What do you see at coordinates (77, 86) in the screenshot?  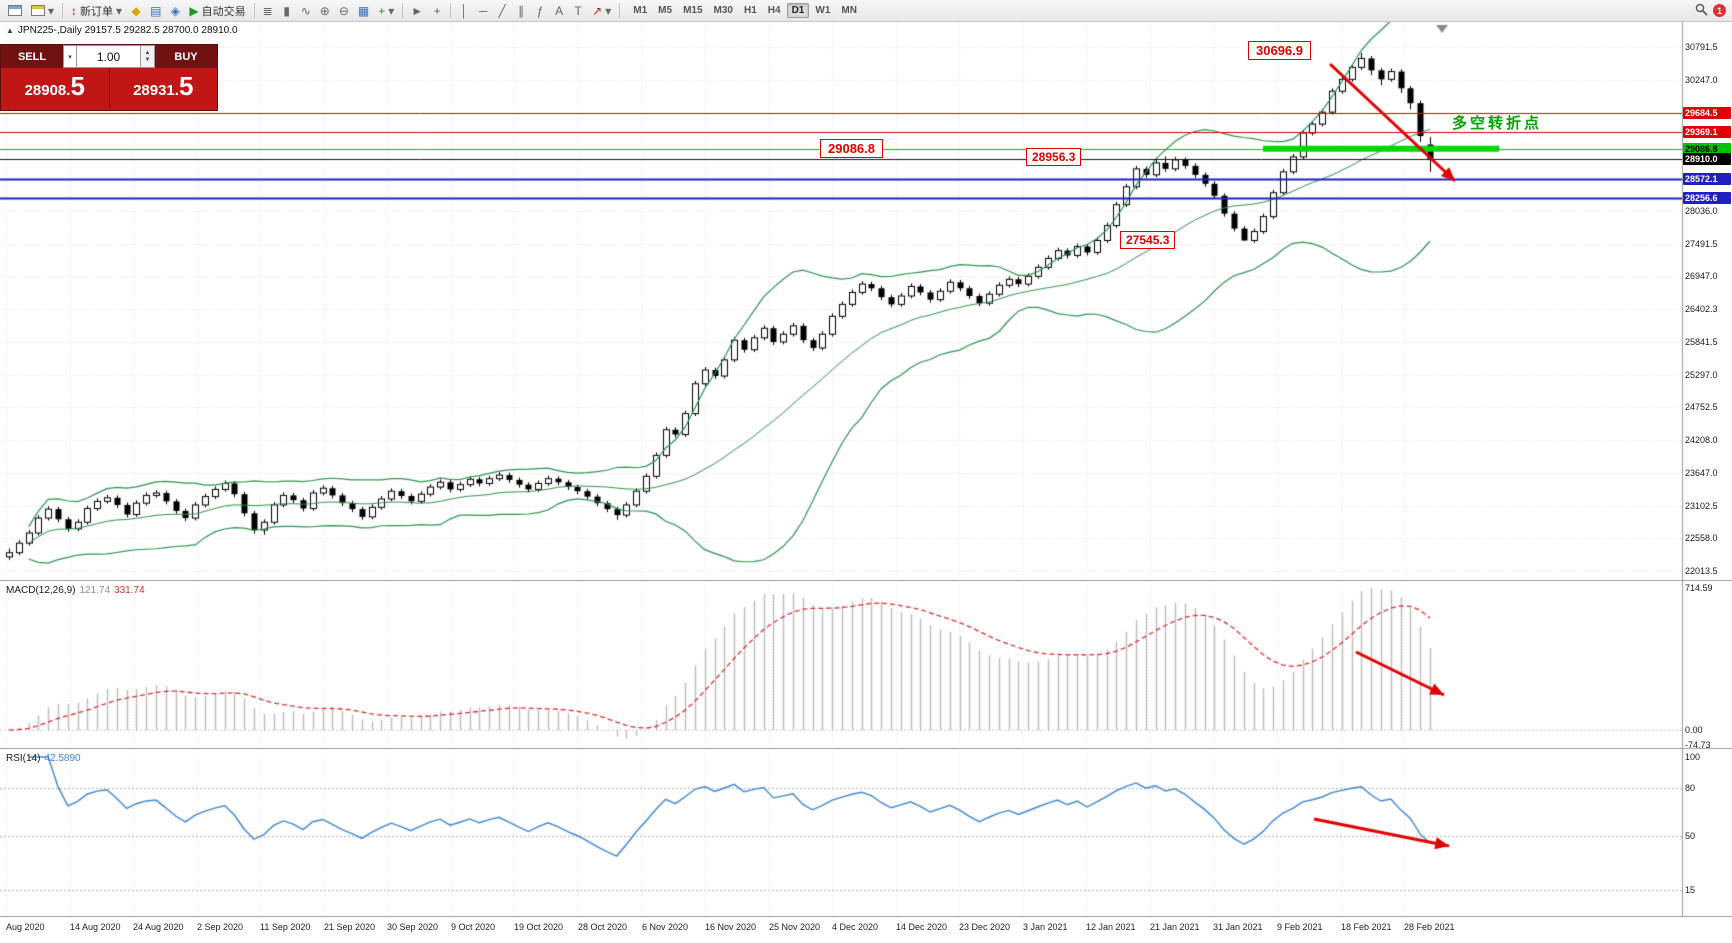 I see `sell-price-frac: 5` at bounding box center [77, 86].